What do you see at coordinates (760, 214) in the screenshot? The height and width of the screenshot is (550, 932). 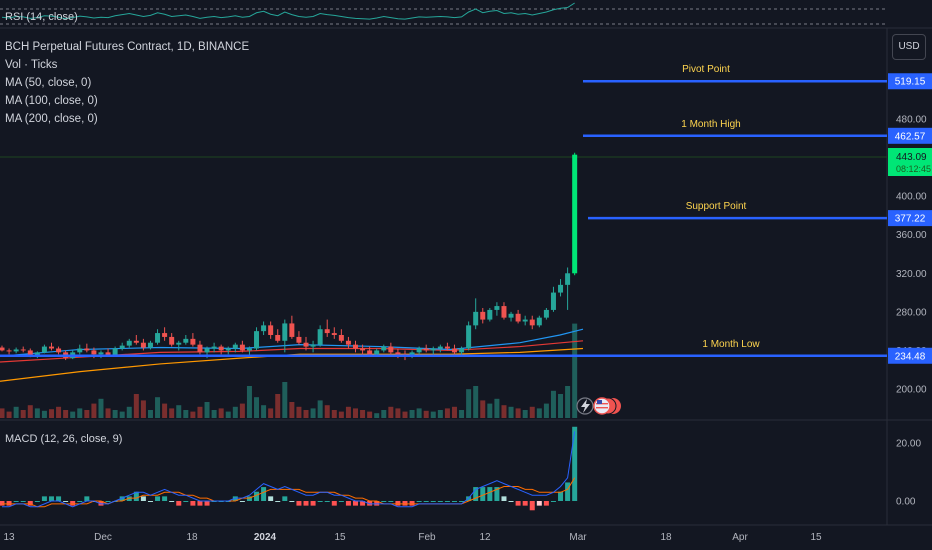 I see `level-support-point: Support Point 377.22` at bounding box center [760, 214].